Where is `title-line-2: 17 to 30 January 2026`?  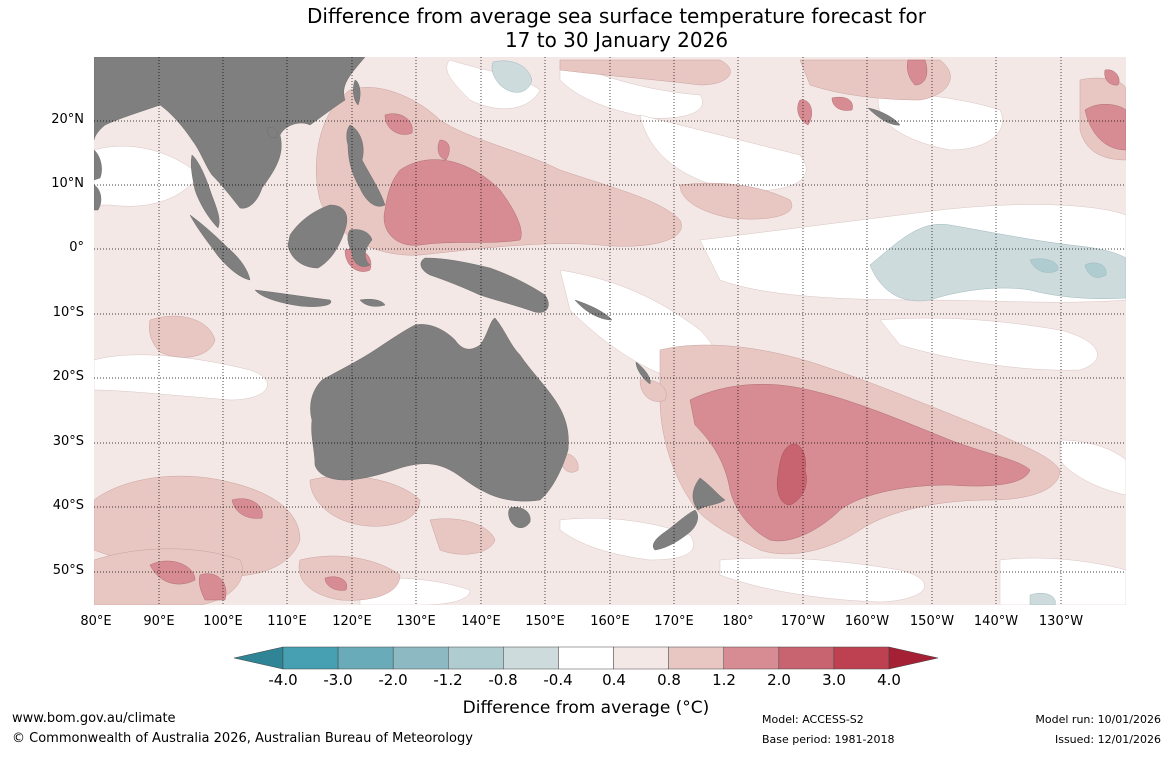
title-line-2: 17 to 30 January 2026 is located at coordinates (616, 40).